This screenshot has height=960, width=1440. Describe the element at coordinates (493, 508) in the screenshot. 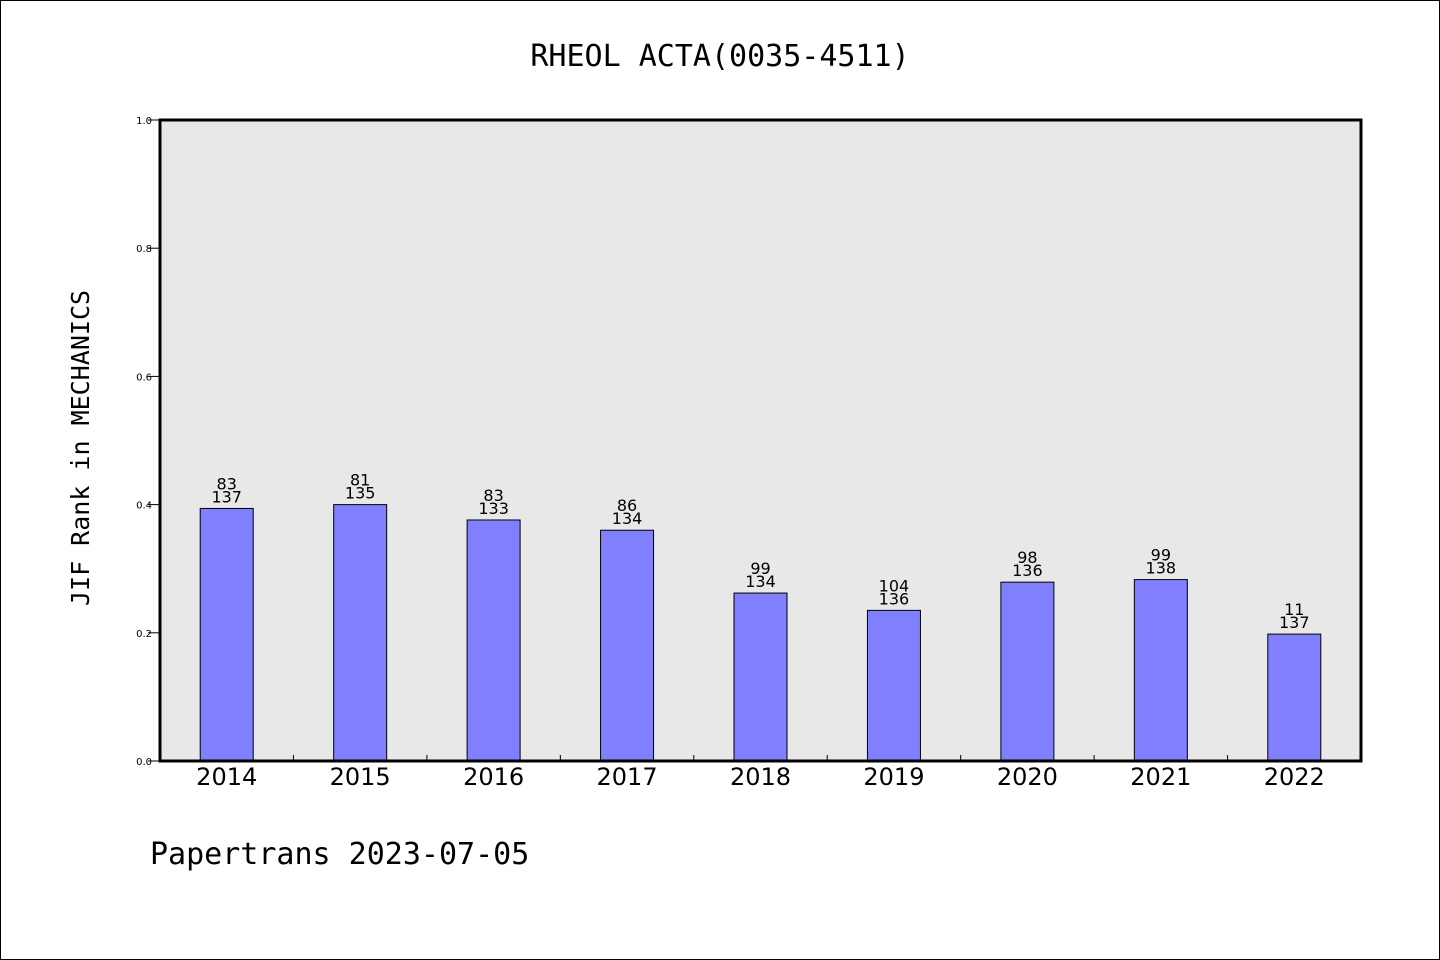

I see `bar-total-label: 133` at that location.